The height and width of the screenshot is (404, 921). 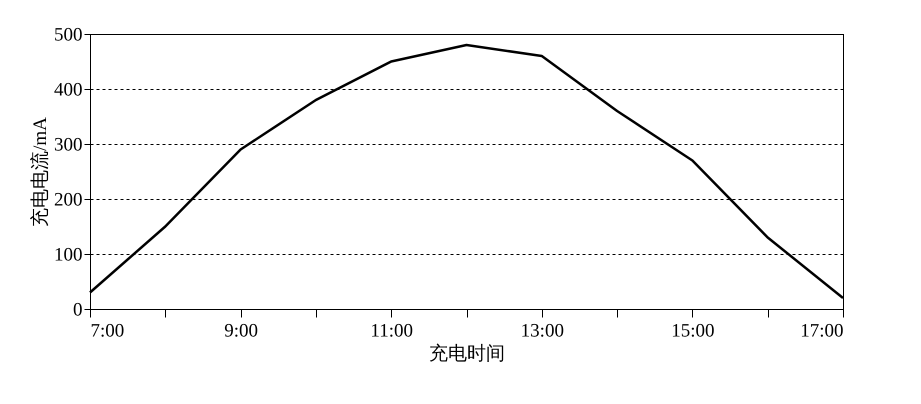 What do you see at coordinates (822, 331) in the screenshot?
I see `x-tick-label: 17:00` at bounding box center [822, 331].